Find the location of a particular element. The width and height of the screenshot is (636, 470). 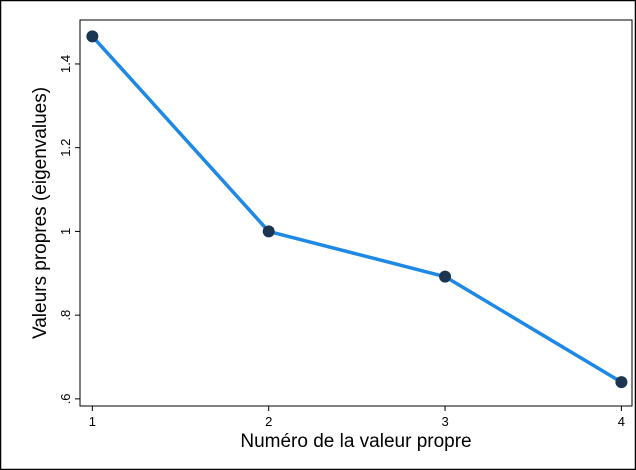

x-tick-label: 3 is located at coordinates (444, 421).